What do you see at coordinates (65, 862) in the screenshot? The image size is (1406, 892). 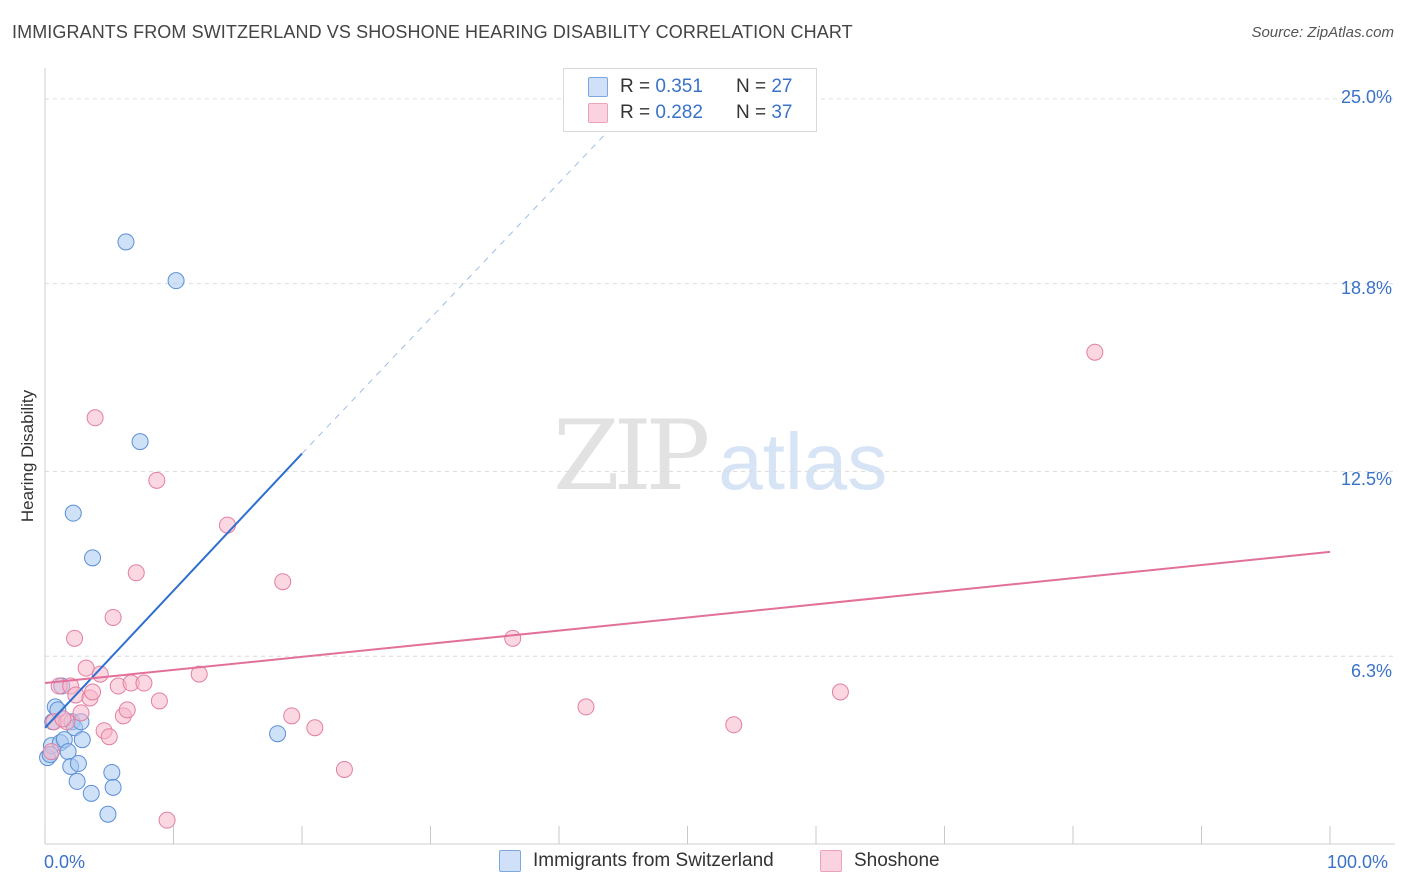 I see `x-tick-label-min: 0.0%` at bounding box center [65, 862].